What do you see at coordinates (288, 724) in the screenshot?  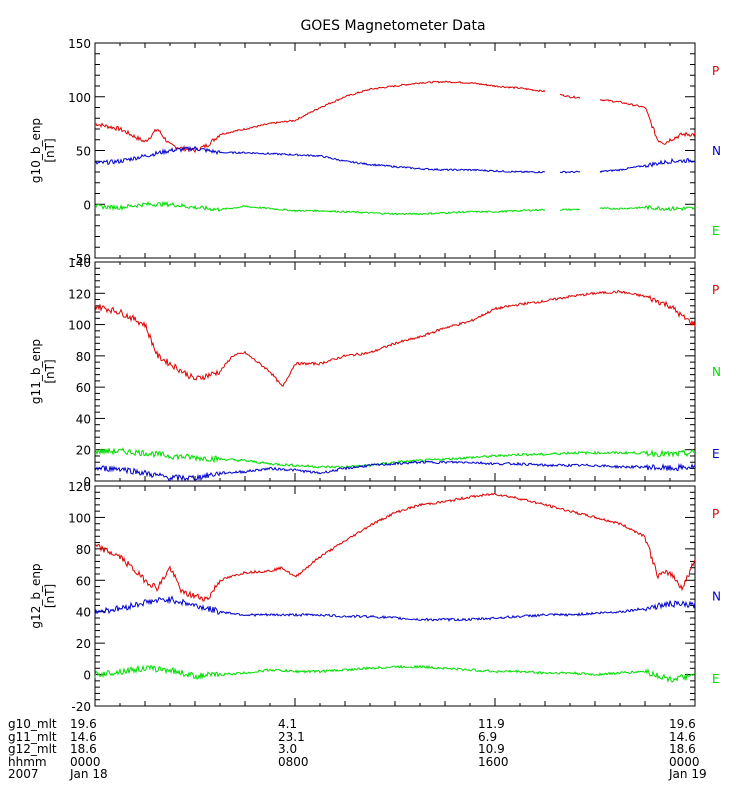 I see `annotation-value: 4.1` at bounding box center [288, 724].